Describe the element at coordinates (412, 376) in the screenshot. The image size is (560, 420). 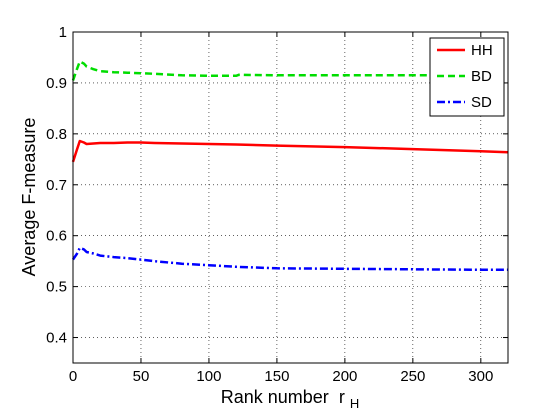
I see `x-tick-label-5: 250` at that location.